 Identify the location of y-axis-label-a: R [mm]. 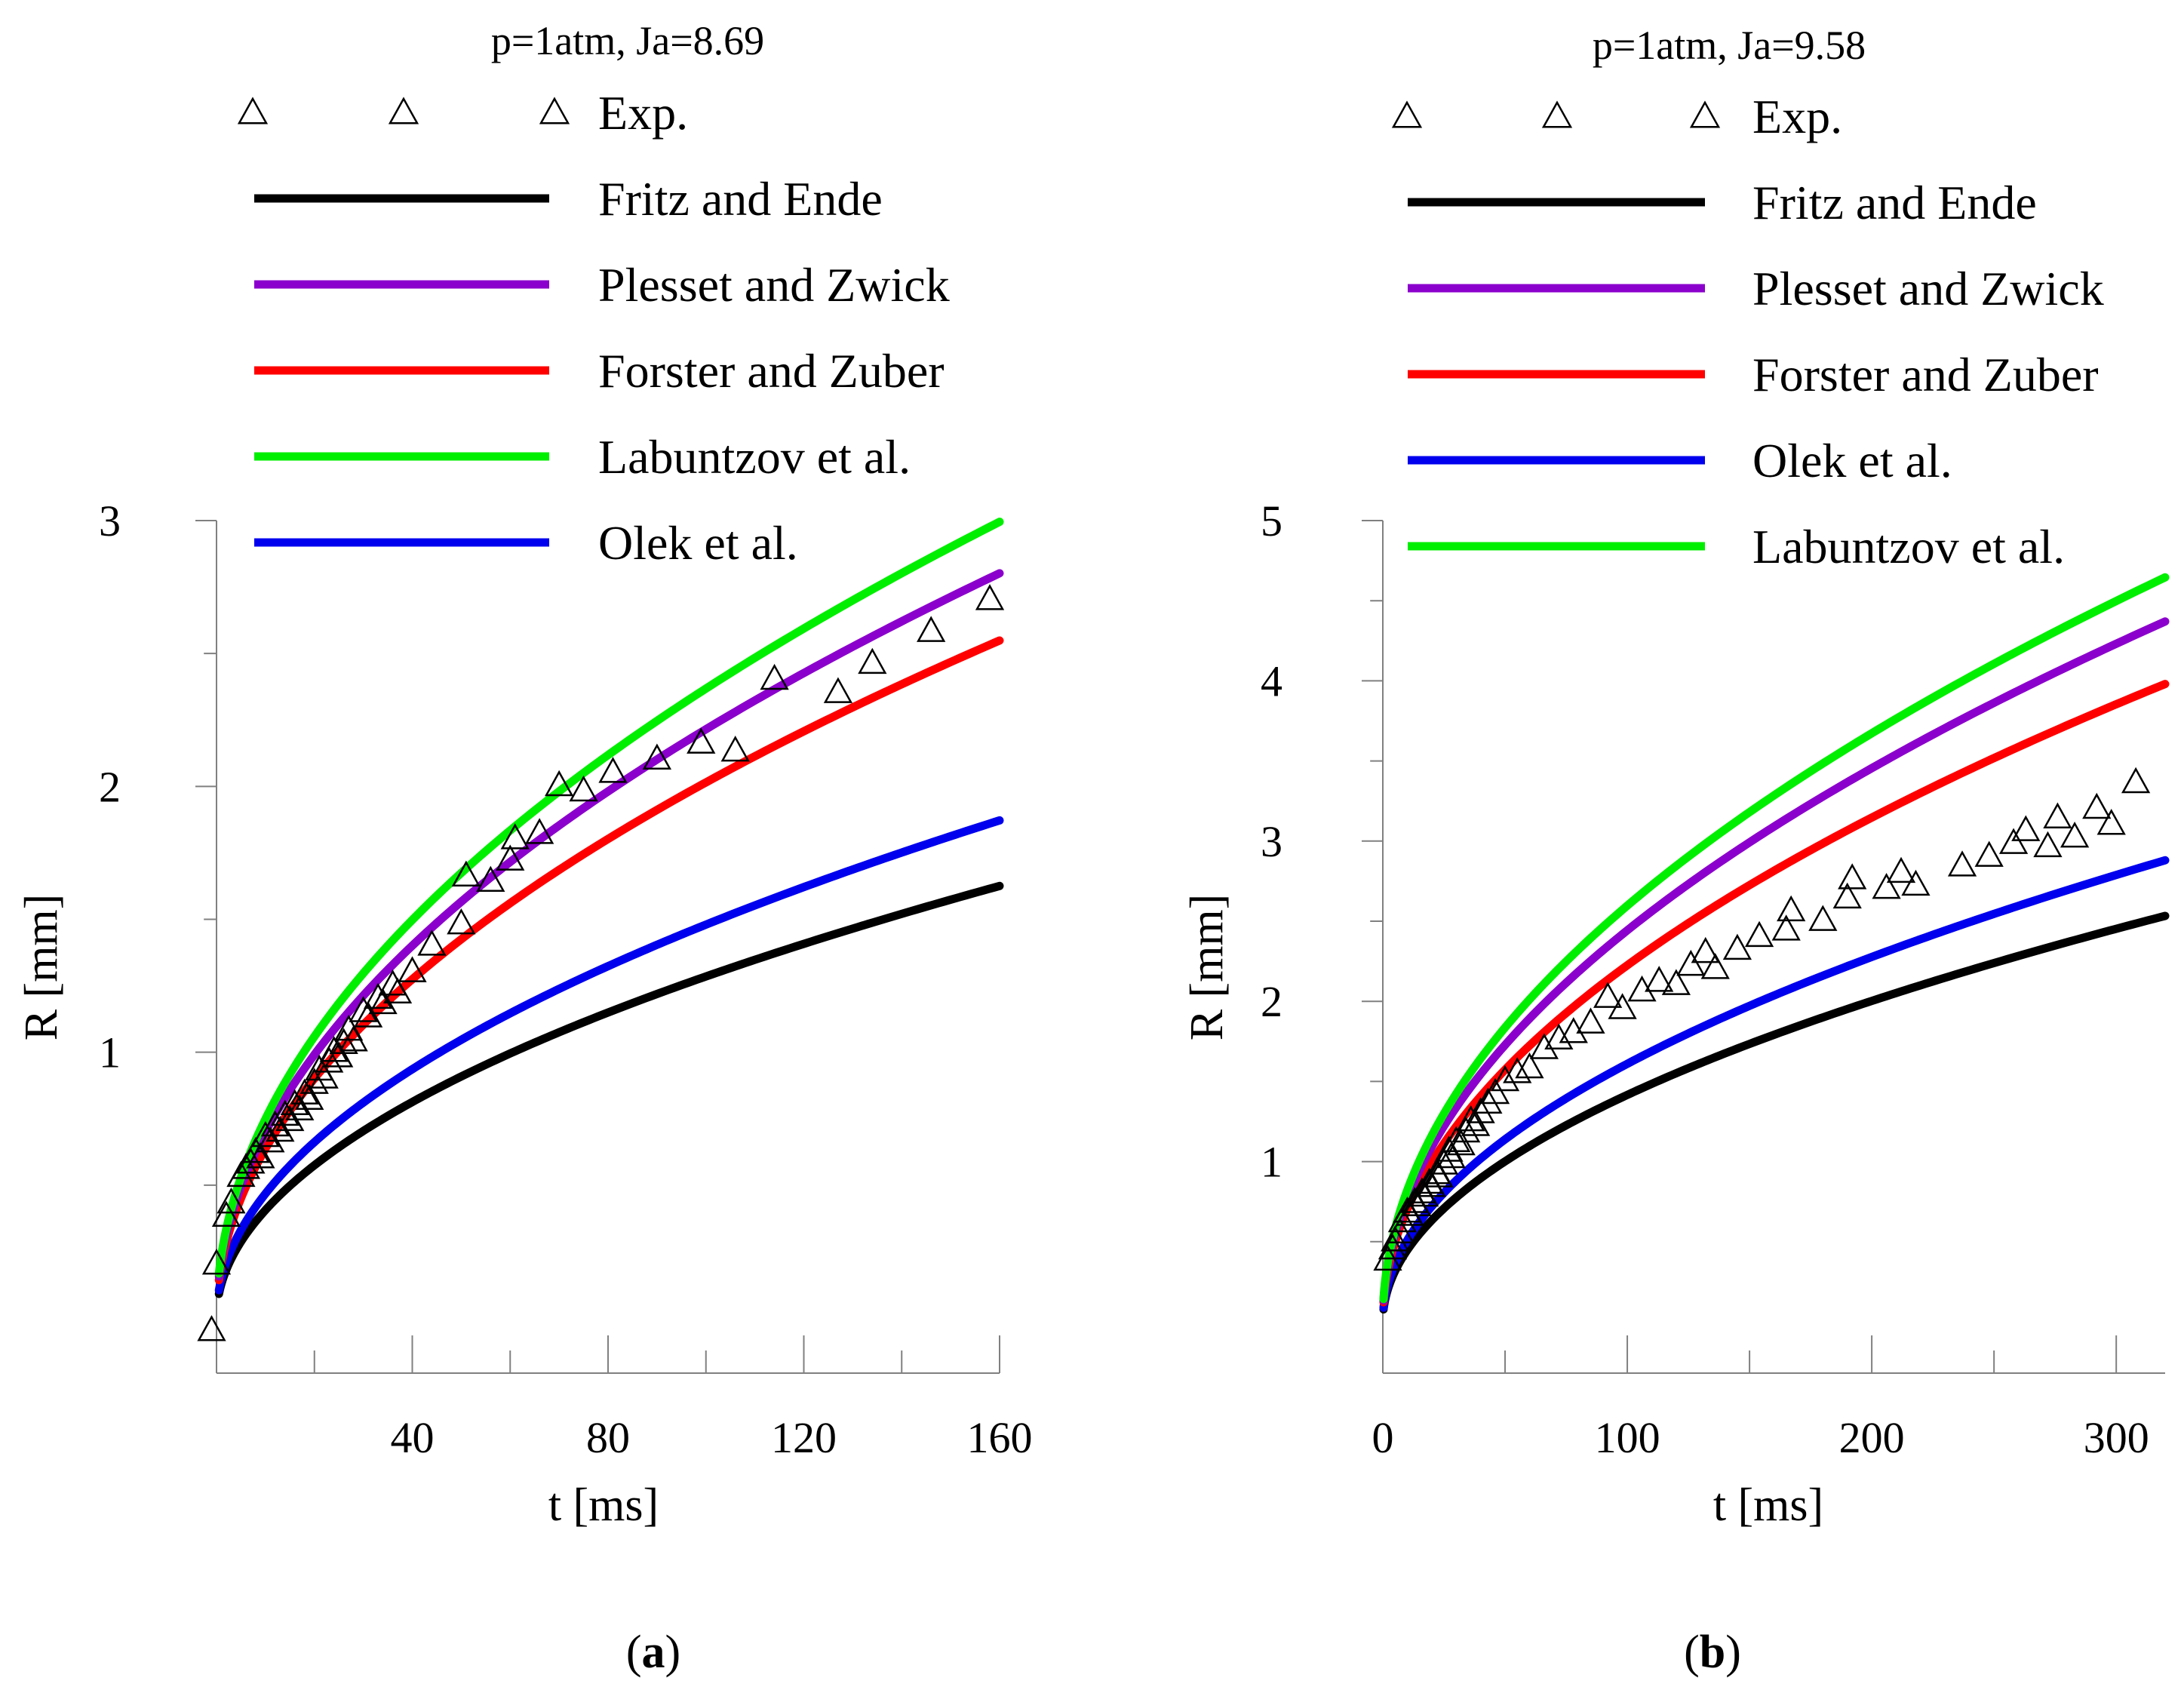
(41, 967).